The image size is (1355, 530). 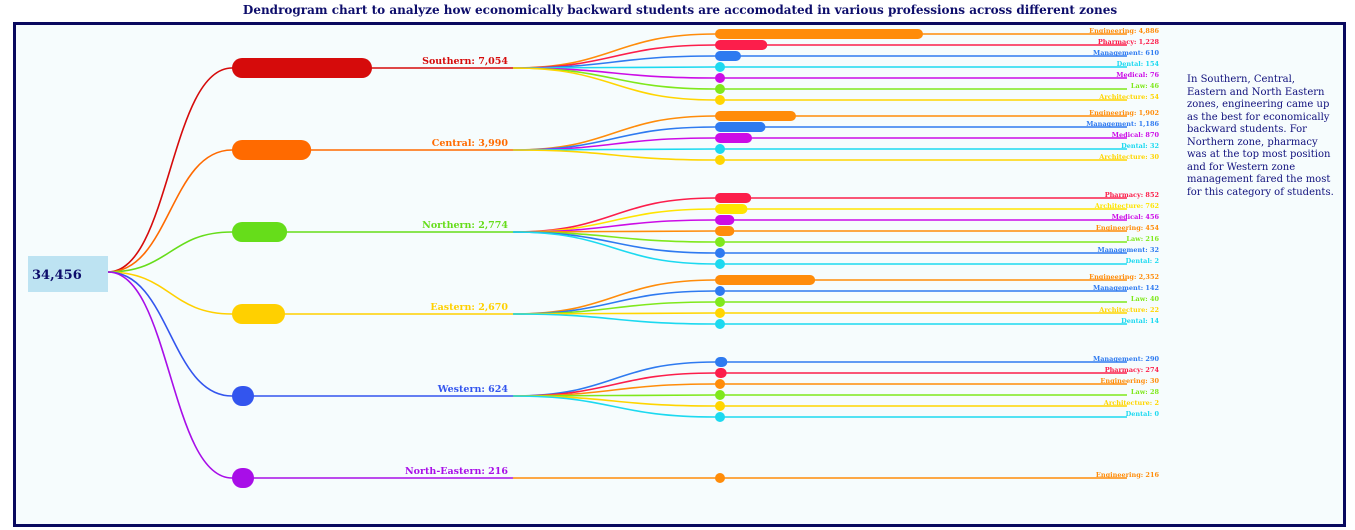 I want to click on branch-bar-northern-architecture, so click(x=731, y=209).